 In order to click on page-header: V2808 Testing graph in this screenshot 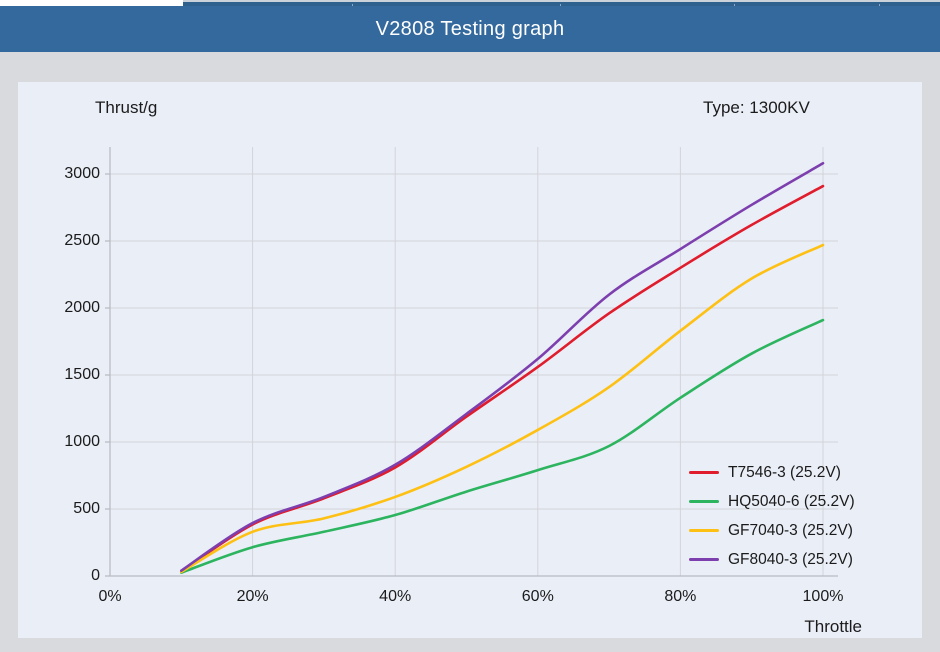, I will do `click(470, 29)`.